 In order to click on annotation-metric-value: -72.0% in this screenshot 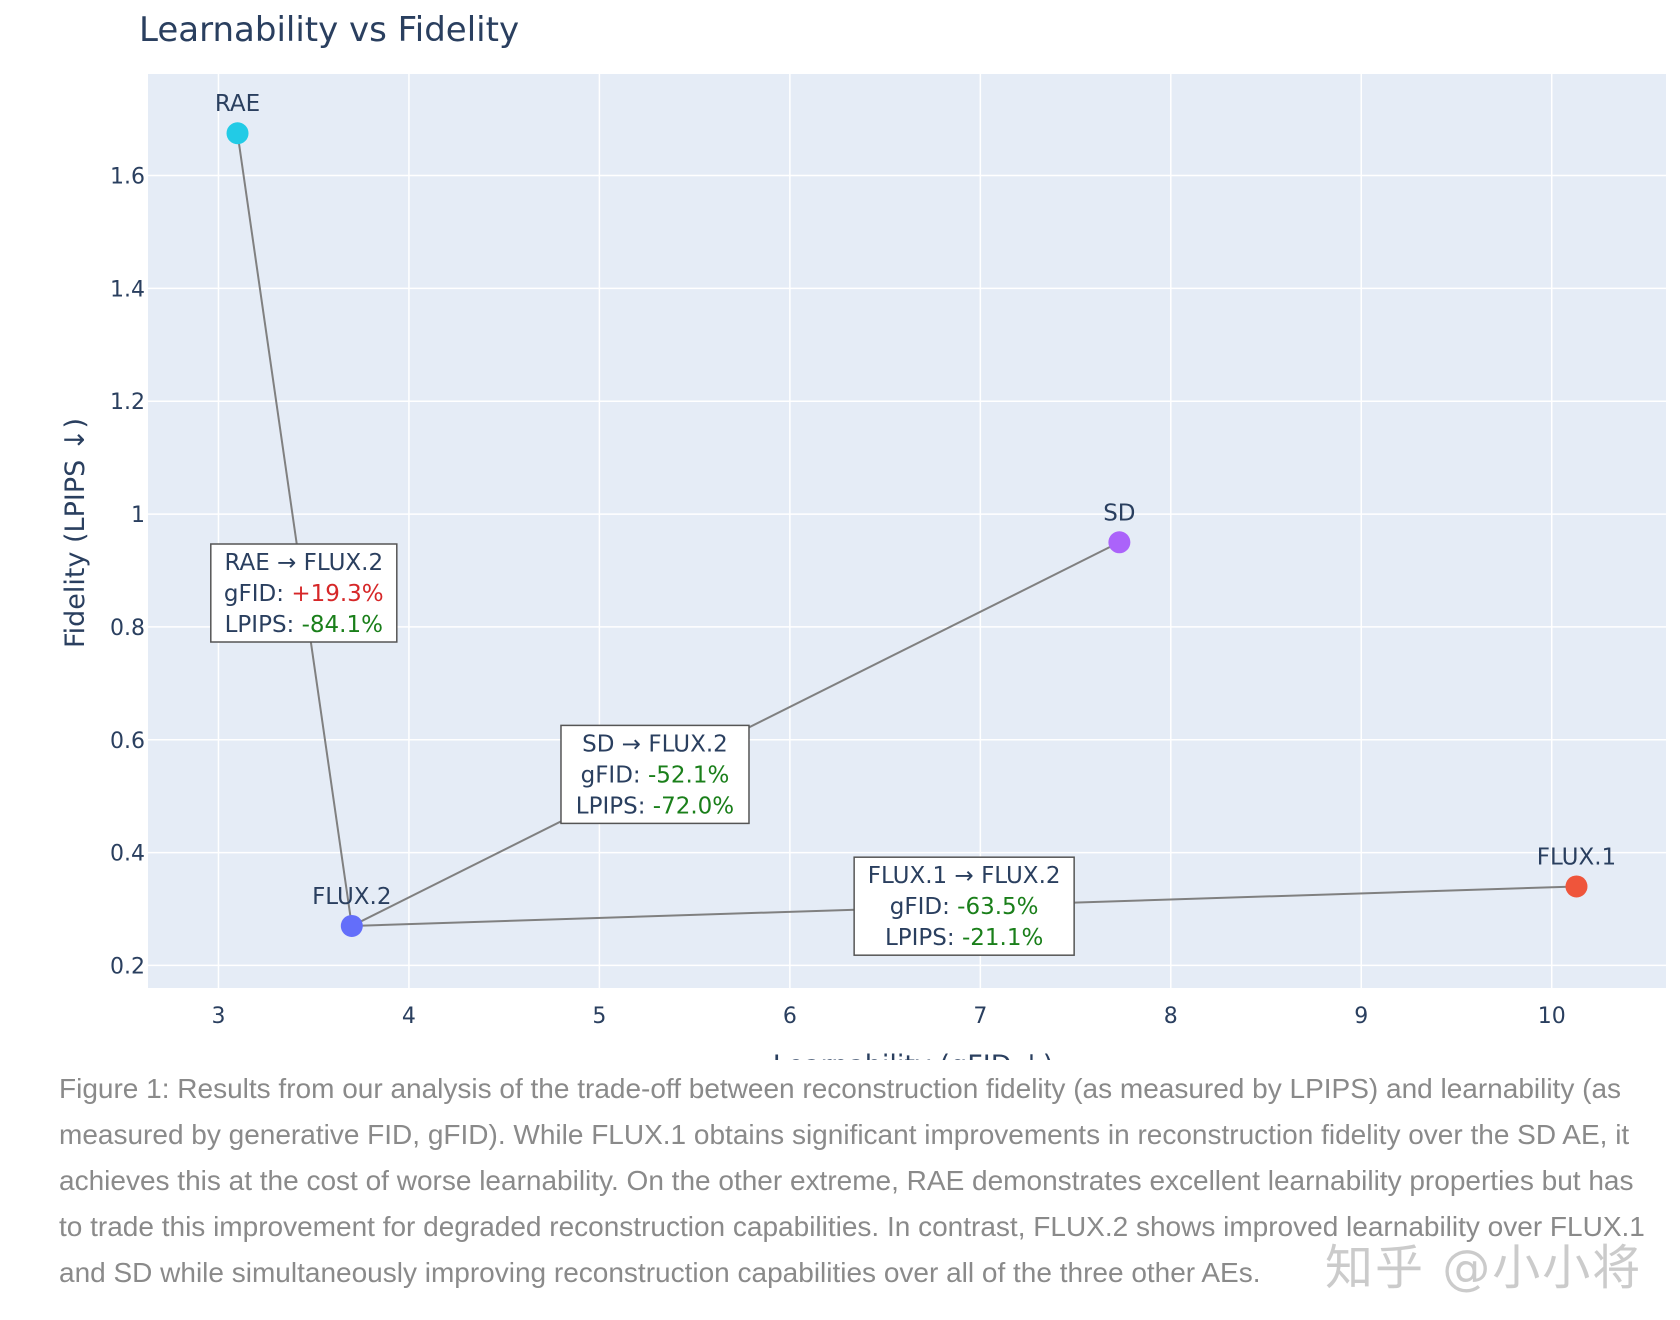, I will do `click(693, 806)`.